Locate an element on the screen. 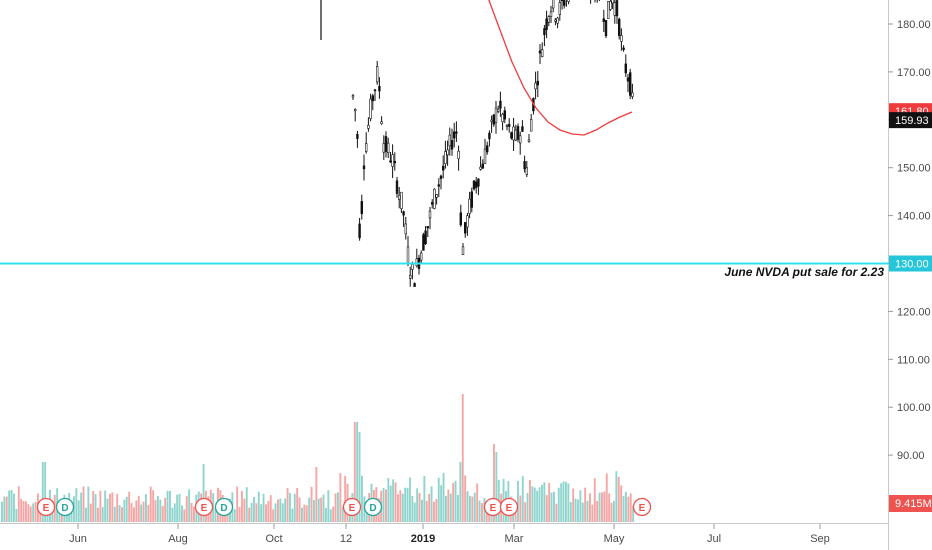 The width and height of the screenshot is (932, 550). x-axis: Jun Aug Oct 12 2019 Mar May Jul Sep is located at coordinates (449, 534).